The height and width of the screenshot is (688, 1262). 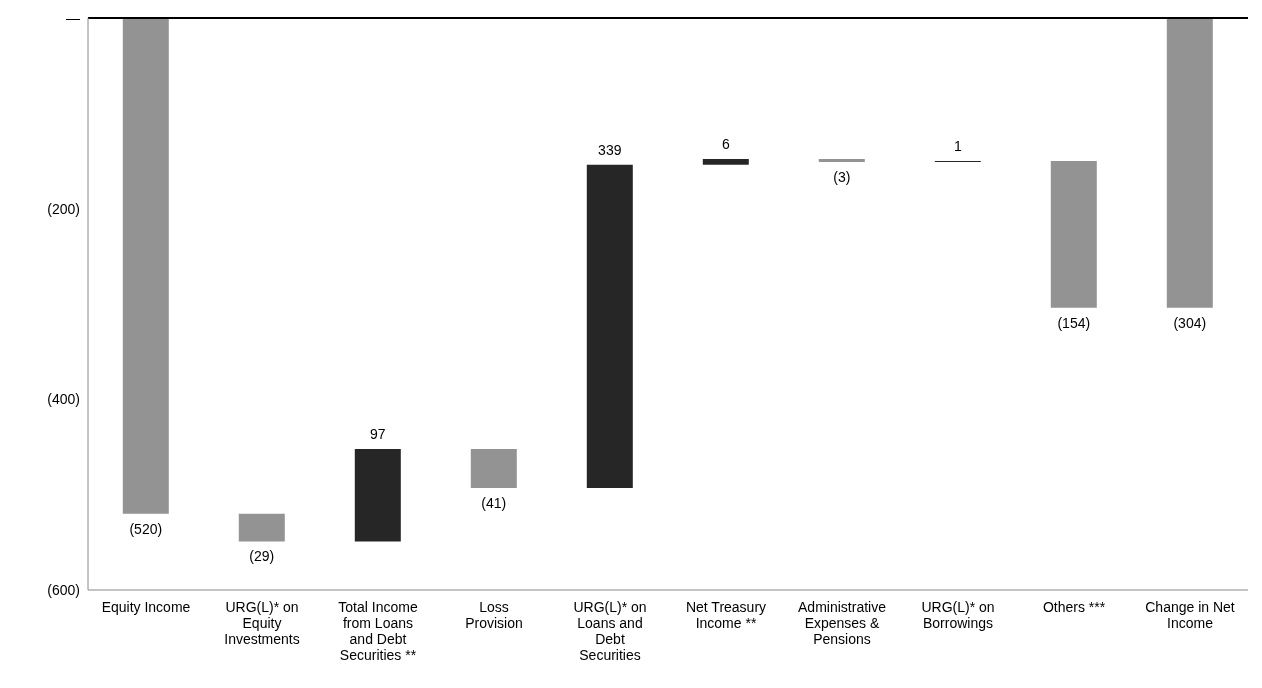 I want to click on y-tick-label: (200), so click(x=63, y=208).